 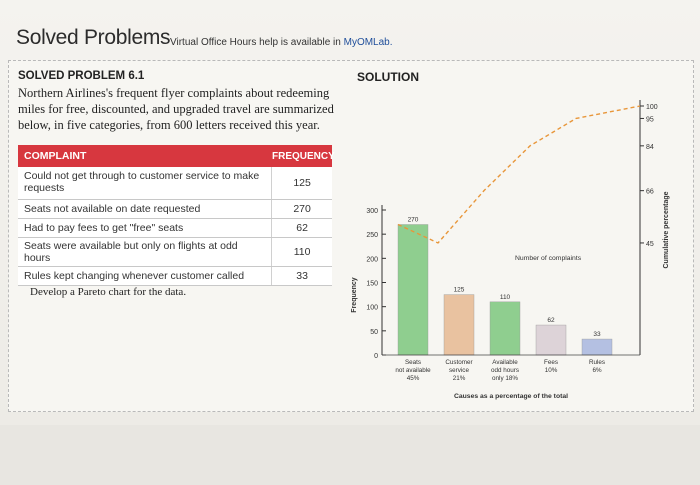 I want to click on page-title: Solved Problems, so click(x=93, y=37).